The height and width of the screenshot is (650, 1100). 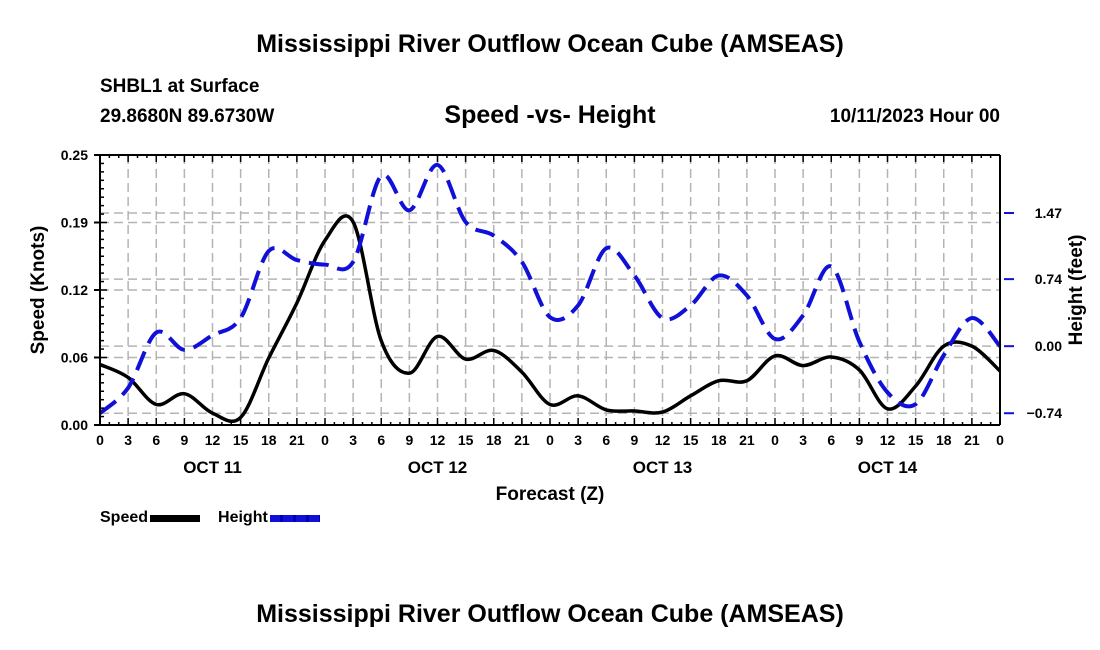 I want to click on legend-label-height: Height, so click(x=243, y=517).